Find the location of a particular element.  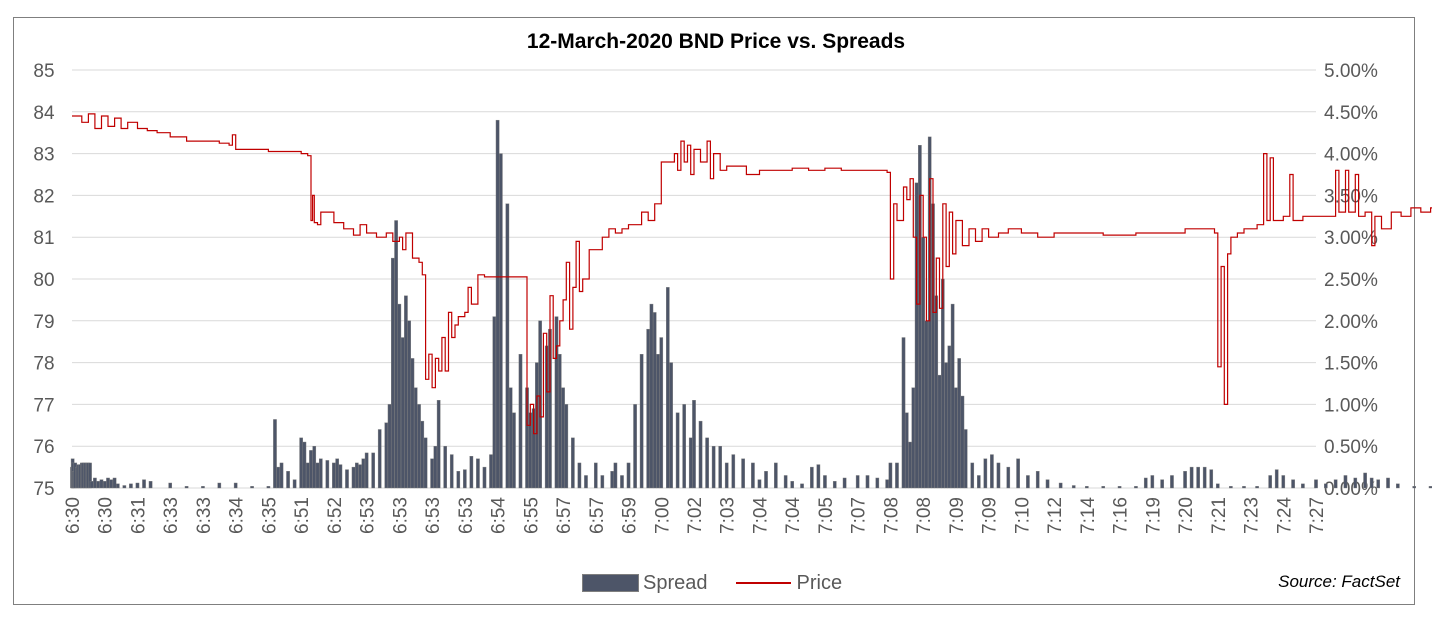

right-tick-label: 2.00% is located at coordinates (1351, 322).